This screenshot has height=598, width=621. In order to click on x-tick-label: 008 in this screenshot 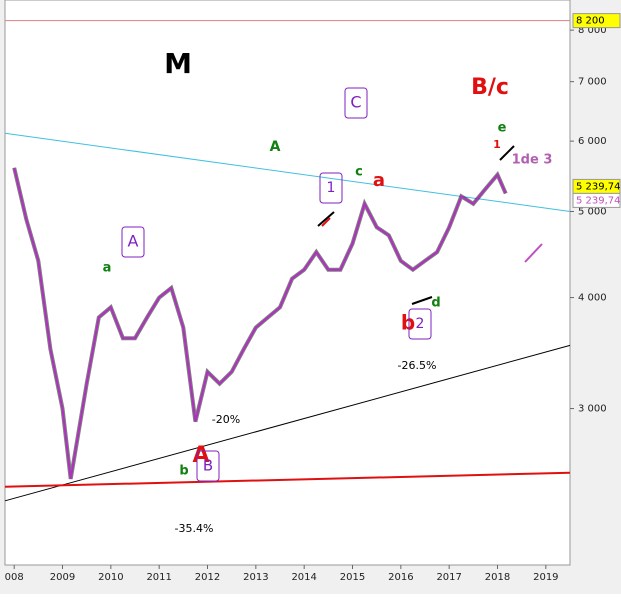, I will do `click(14, 577)`.